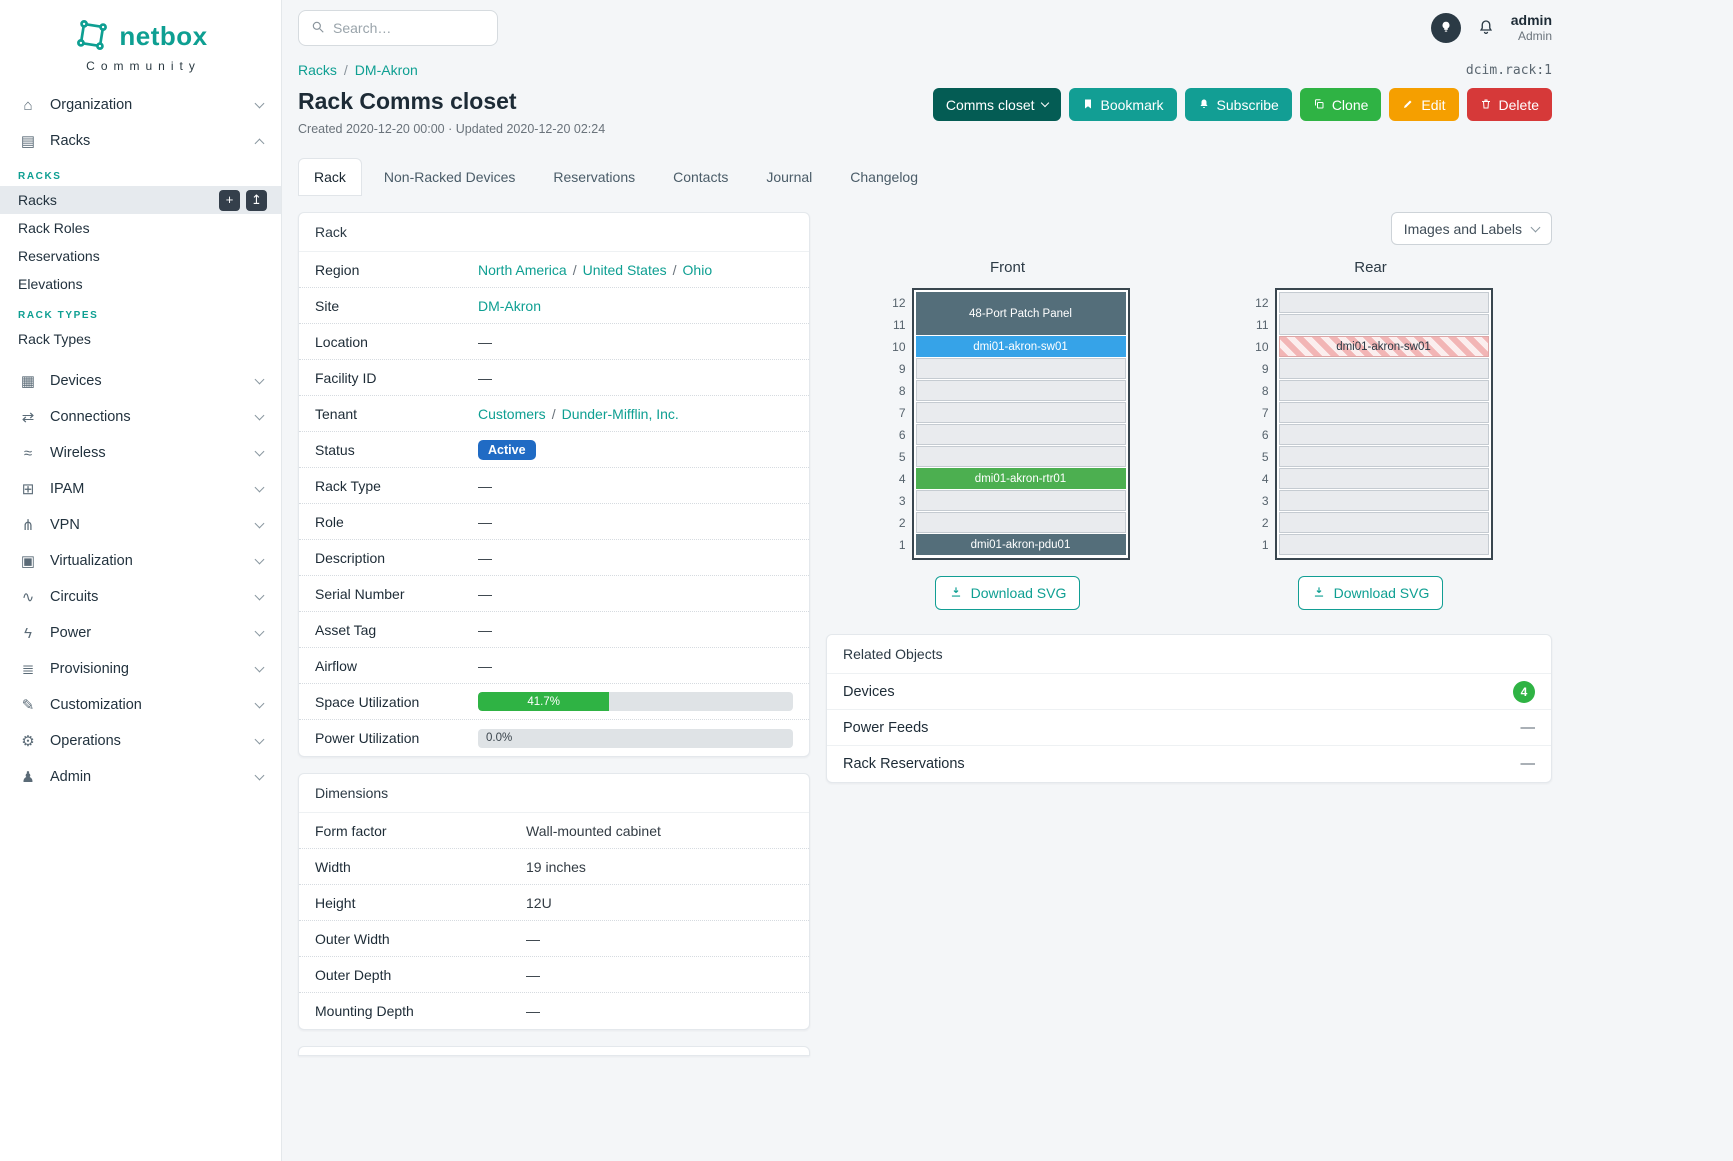 This screenshot has height=1161, width=1733. What do you see at coordinates (140, 141) in the screenshot?
I see `sidebar-item-racks: ▤ Racks` at bounding box center [140, 141].